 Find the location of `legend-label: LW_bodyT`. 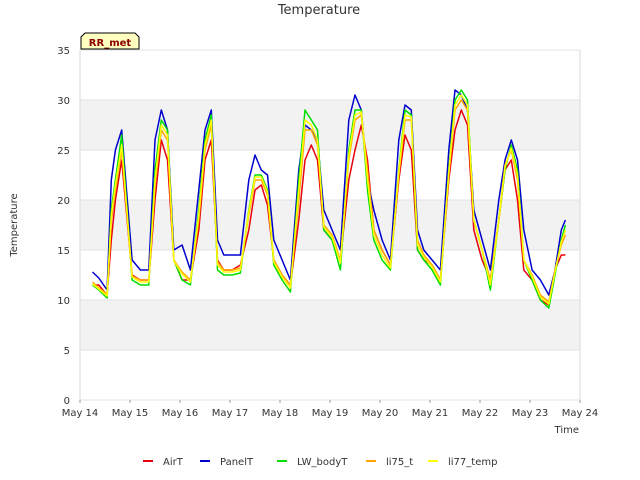

legend-label: LW_bodyT is located at coordinates (322, 462).